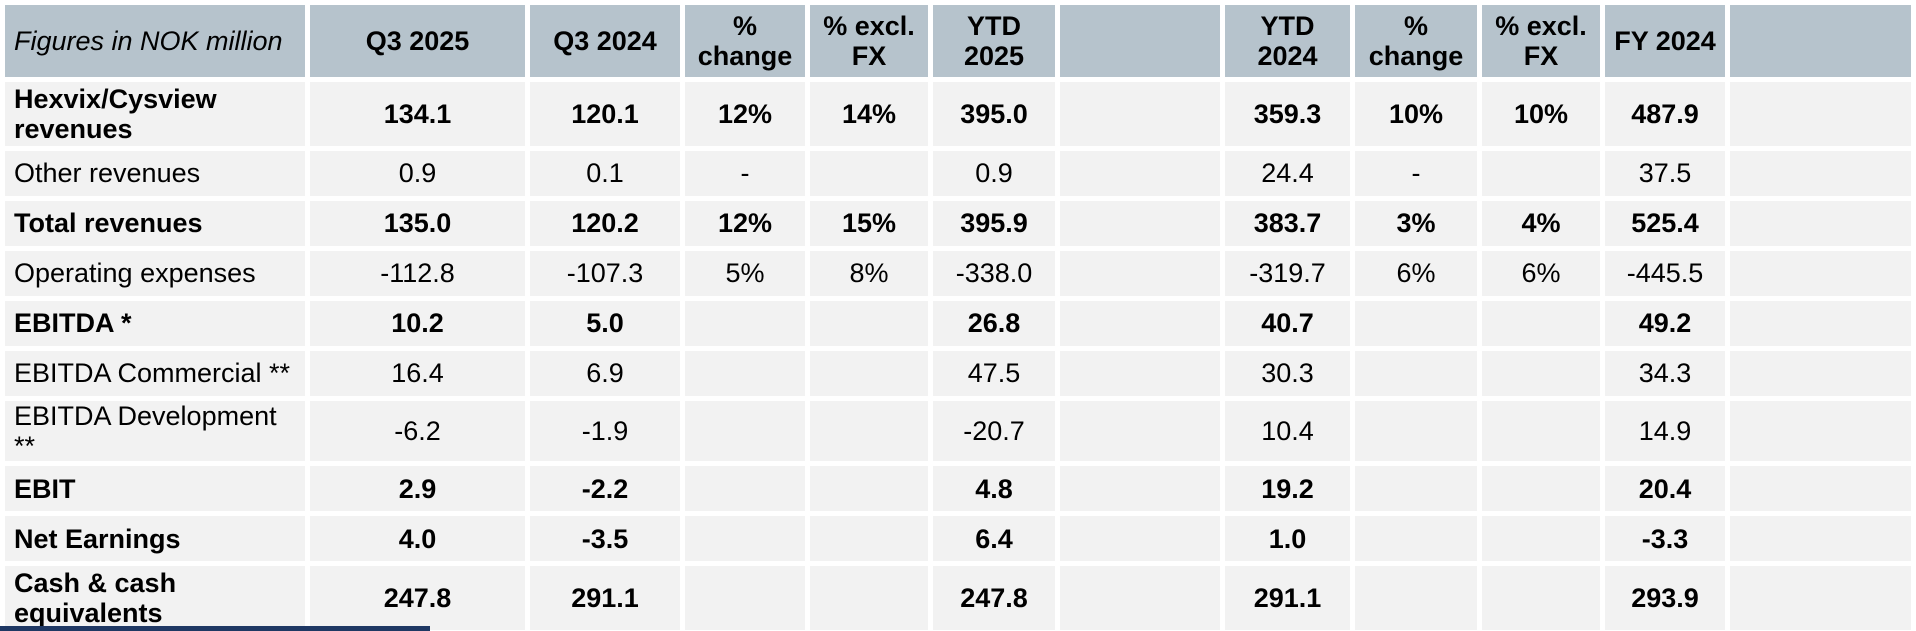 This screenshot has height=631, width=1916. What do you see at coordinates (417, 373) in the screenshot?
I see `value-cell: 16.4` at bounding box center [417, 373].